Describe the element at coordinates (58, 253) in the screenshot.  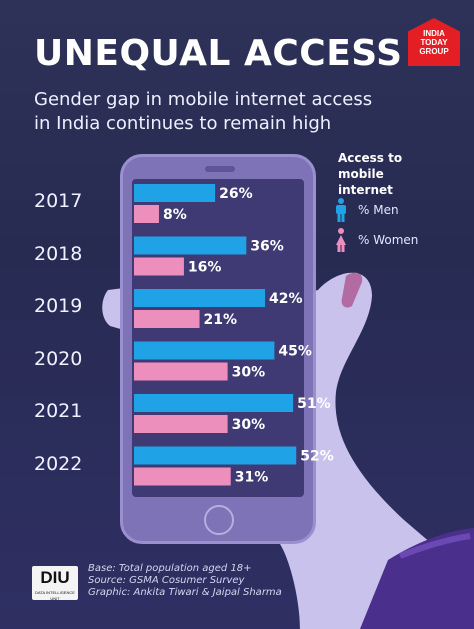
I see `year-label-2018: 2018` at that location.